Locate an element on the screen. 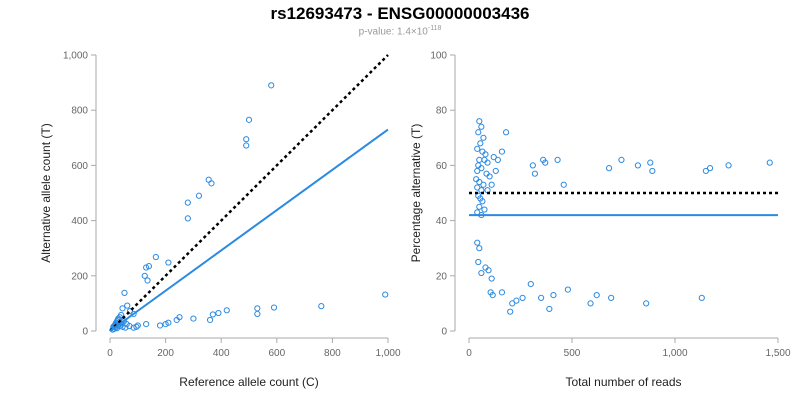  percentage-plot-y-tick-label: 80 is located at coordinates (442, 111).